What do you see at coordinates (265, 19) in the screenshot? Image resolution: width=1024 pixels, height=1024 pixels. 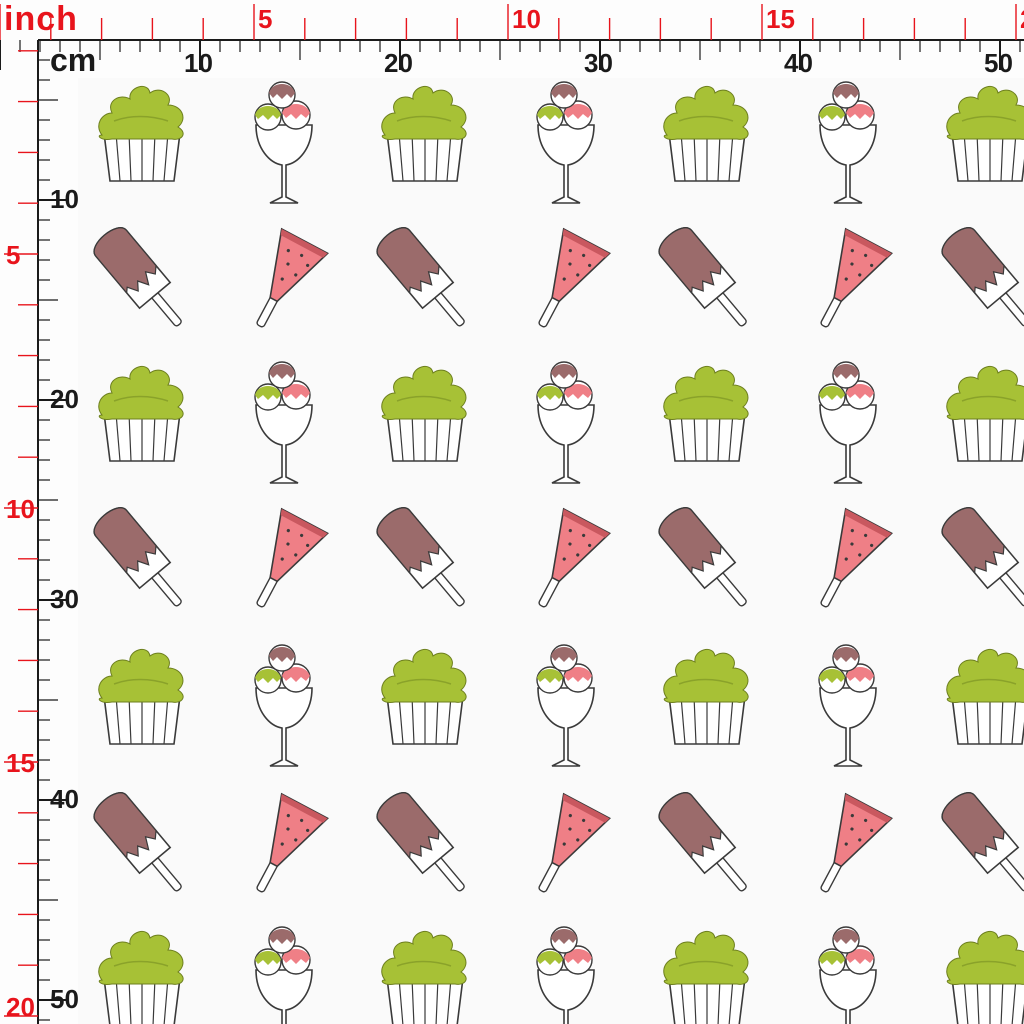 I see `ruler-top-inch-number: 5` at bounding box center [265, 19].